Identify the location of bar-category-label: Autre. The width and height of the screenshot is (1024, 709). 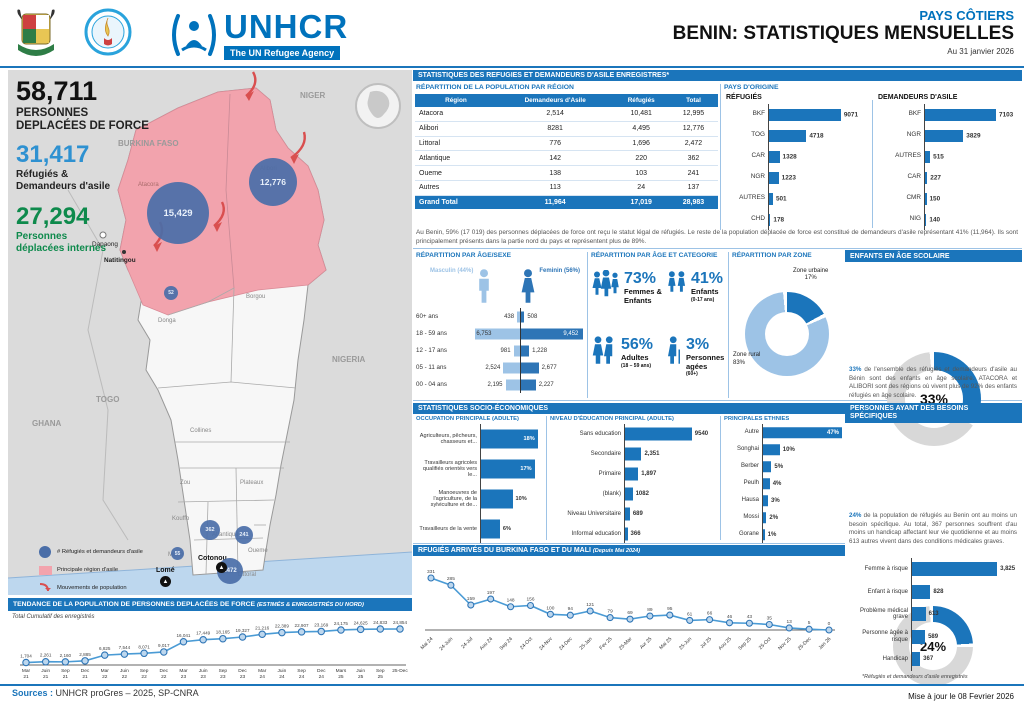
(751, 432).